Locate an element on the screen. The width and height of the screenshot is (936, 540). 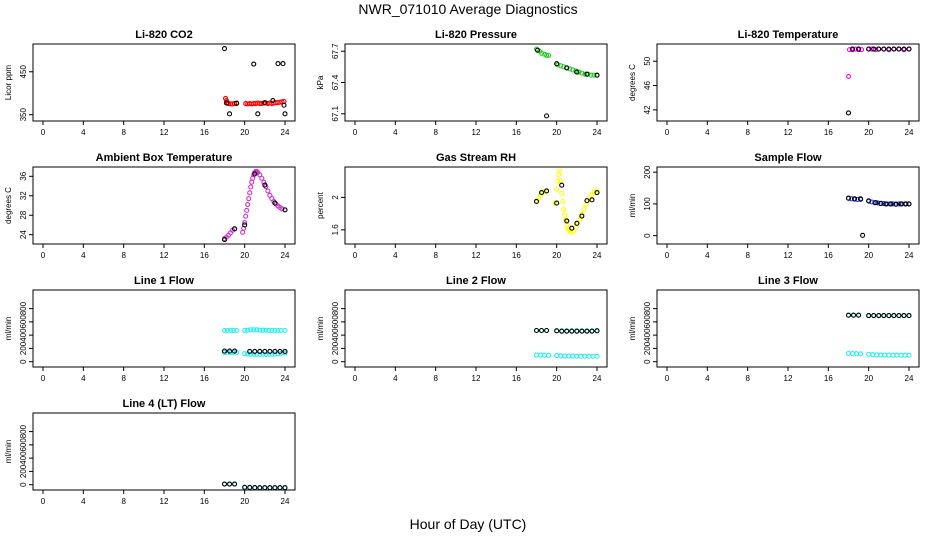
x-tick-label: 0 is located at coordinates (355, 132).